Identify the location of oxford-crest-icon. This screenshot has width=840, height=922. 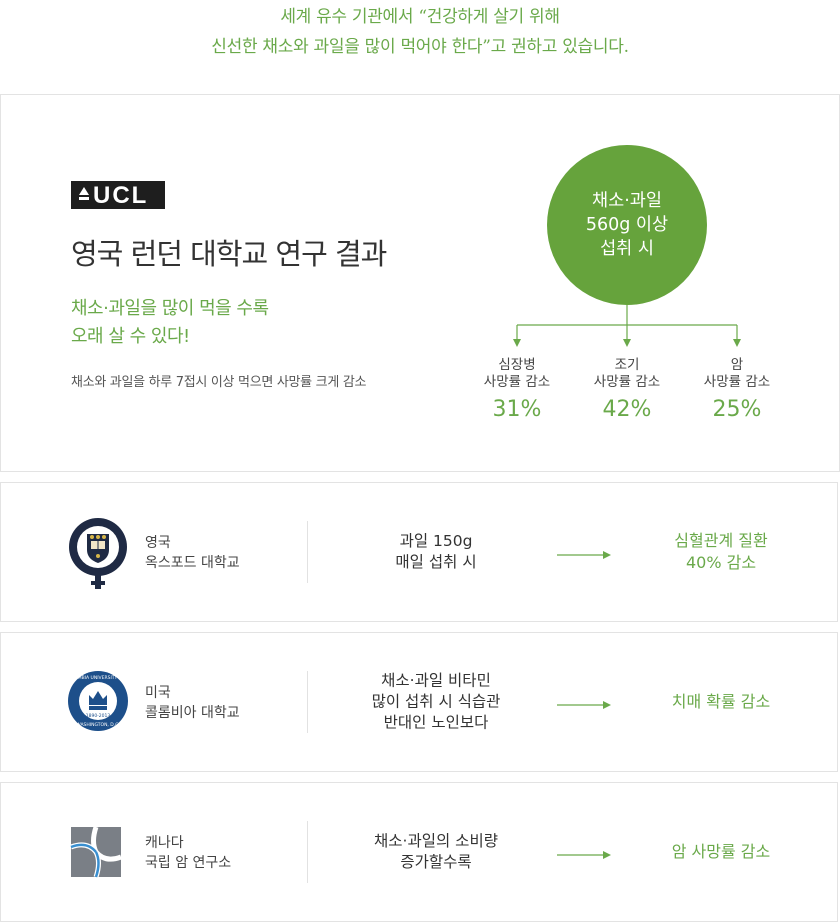
(98, 553).